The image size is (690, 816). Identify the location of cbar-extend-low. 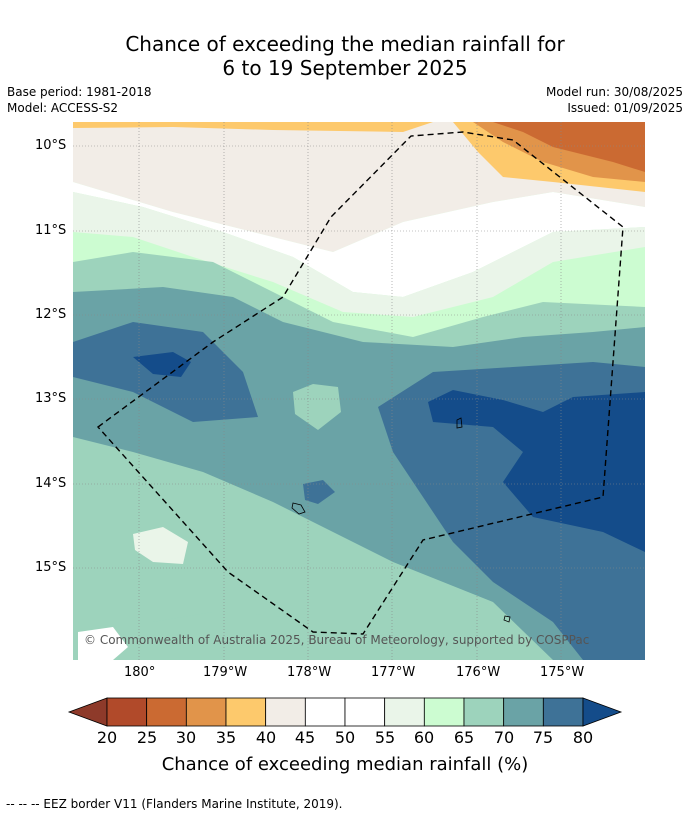
(87, 712).